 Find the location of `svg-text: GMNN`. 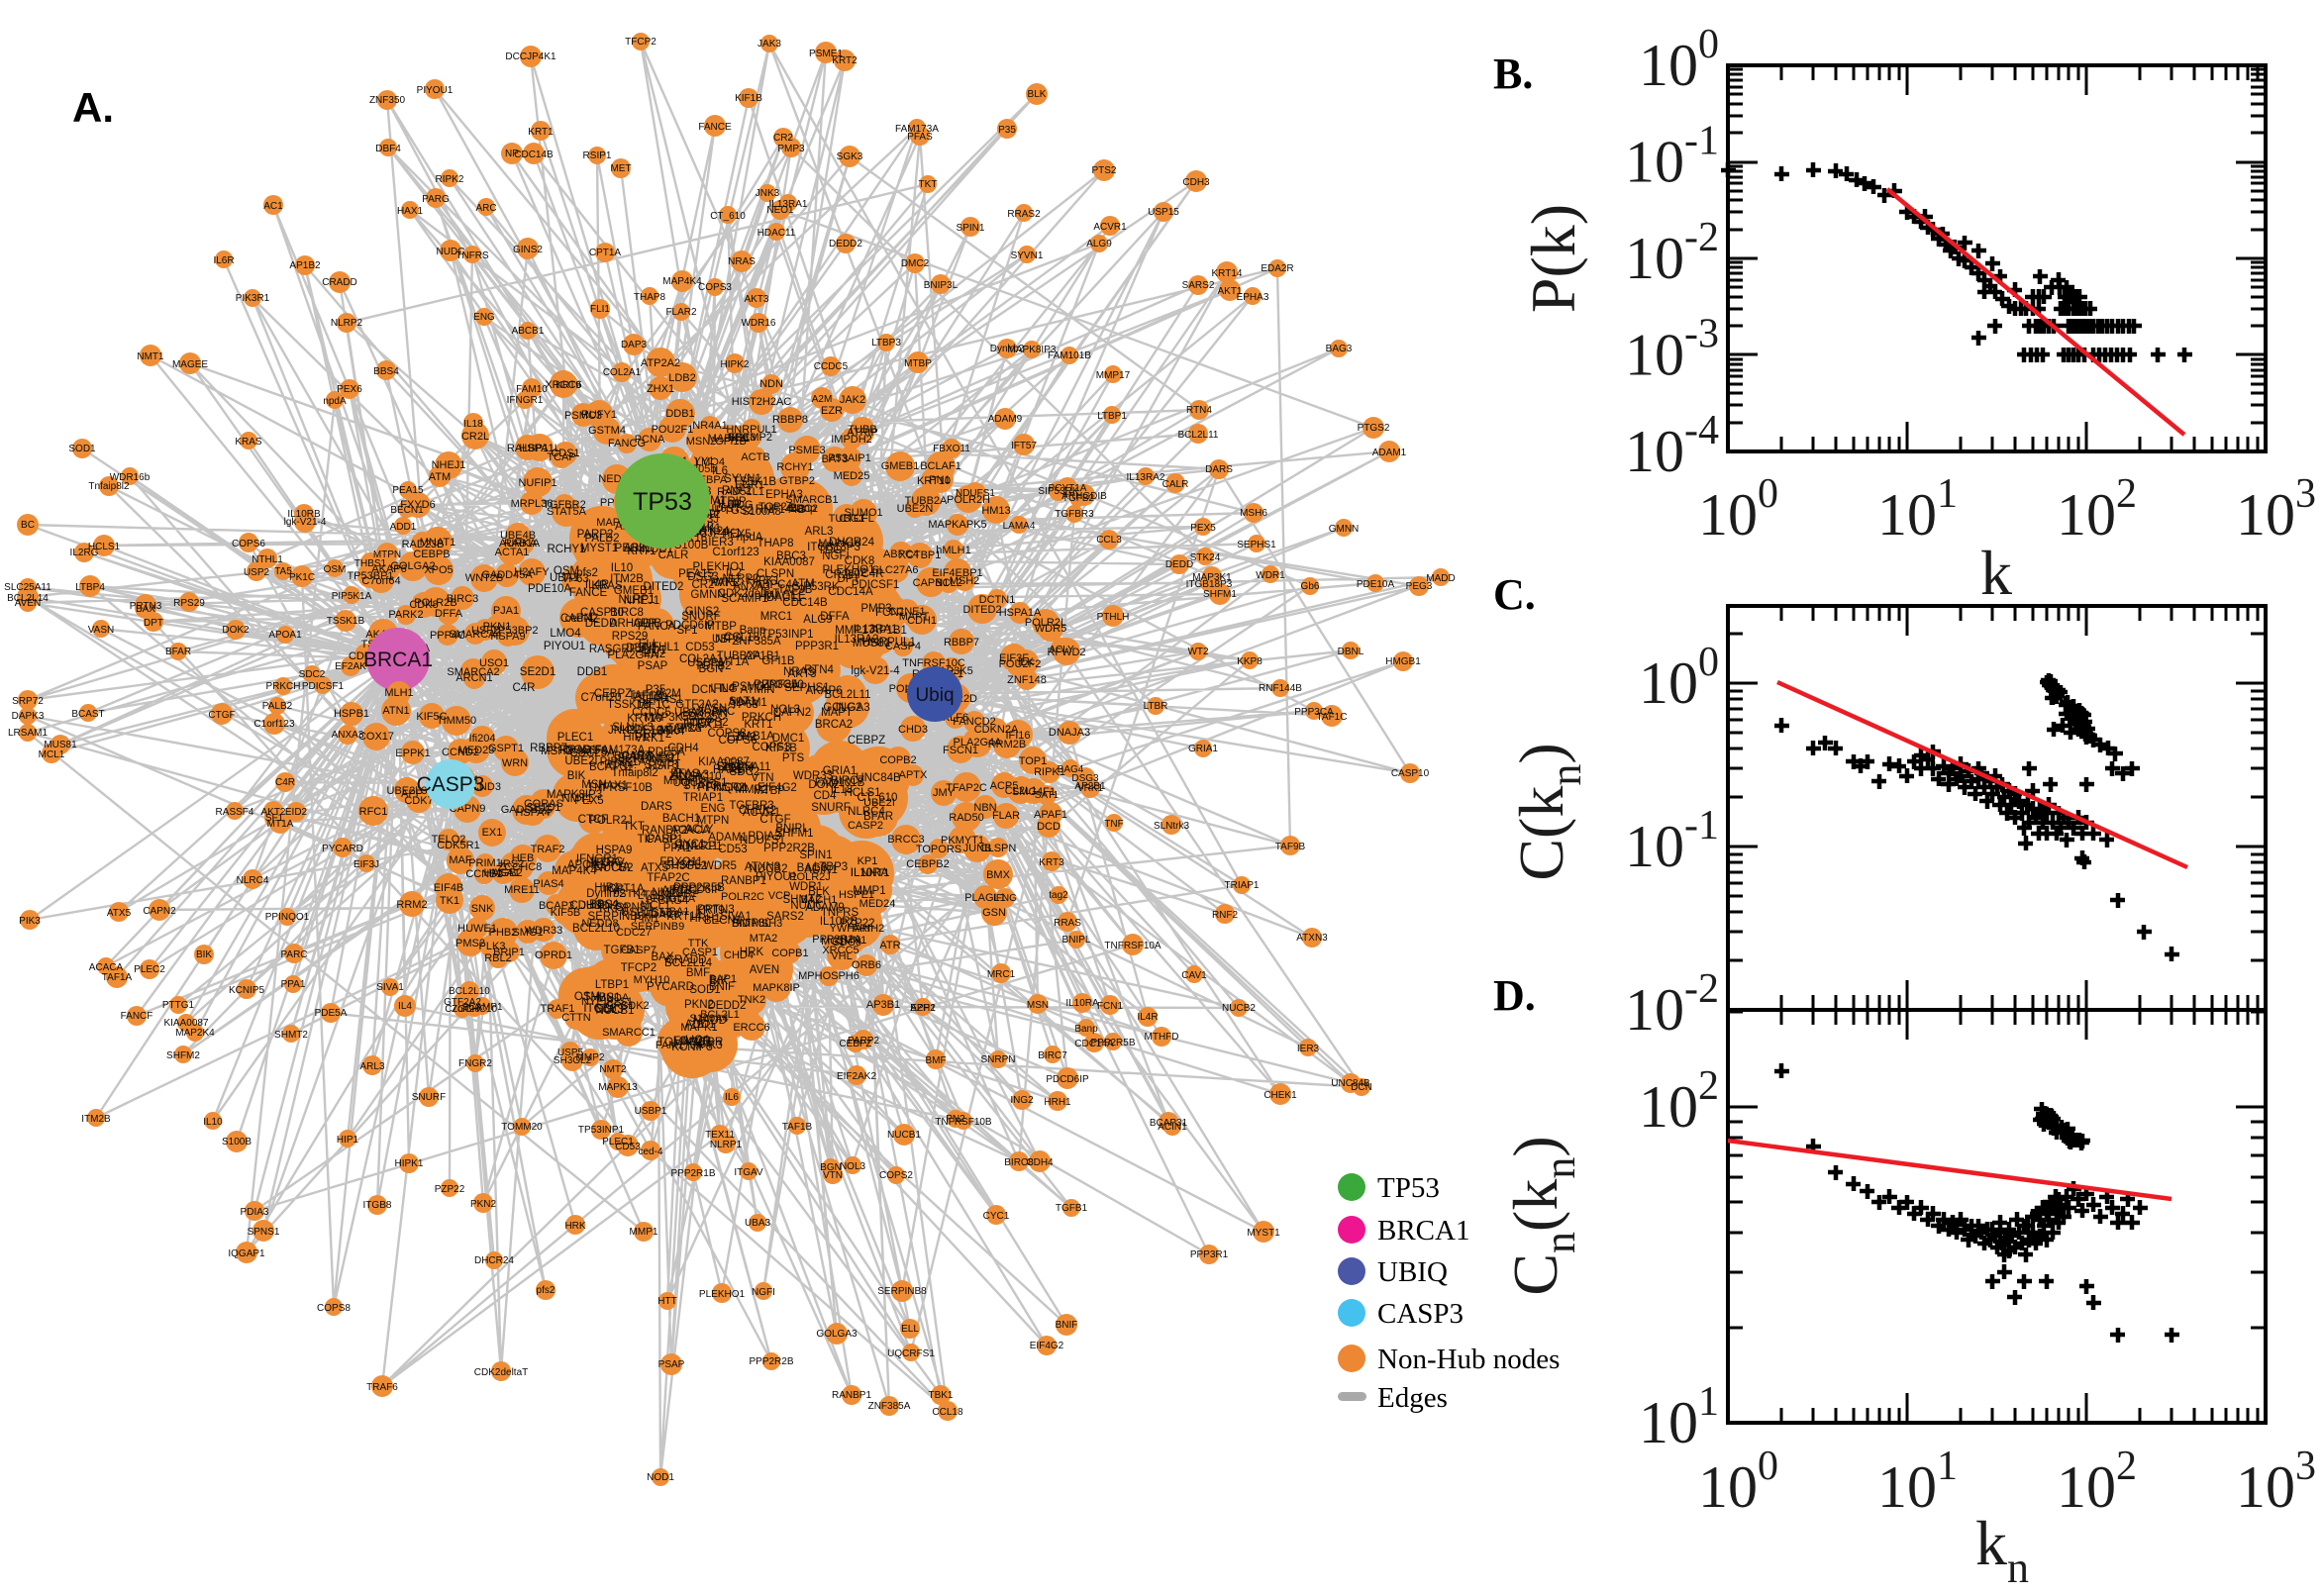

svg-text: GMNN is located at coordinates (1344, 529).